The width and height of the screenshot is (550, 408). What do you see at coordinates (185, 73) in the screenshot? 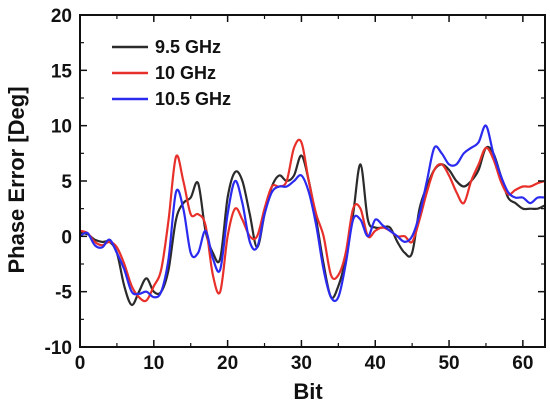
I see `legend-label: 10 GHz` at bounding box center [185, 73].